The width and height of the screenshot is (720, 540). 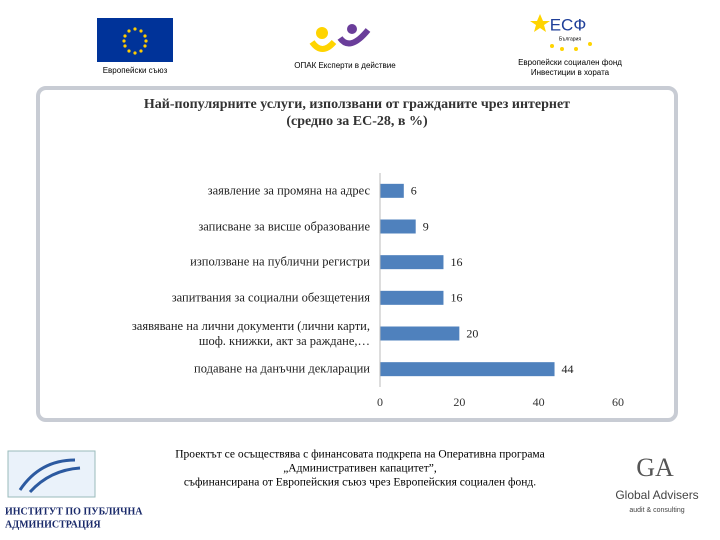 I want to click on eu-stars, so click(x=135, y=41).